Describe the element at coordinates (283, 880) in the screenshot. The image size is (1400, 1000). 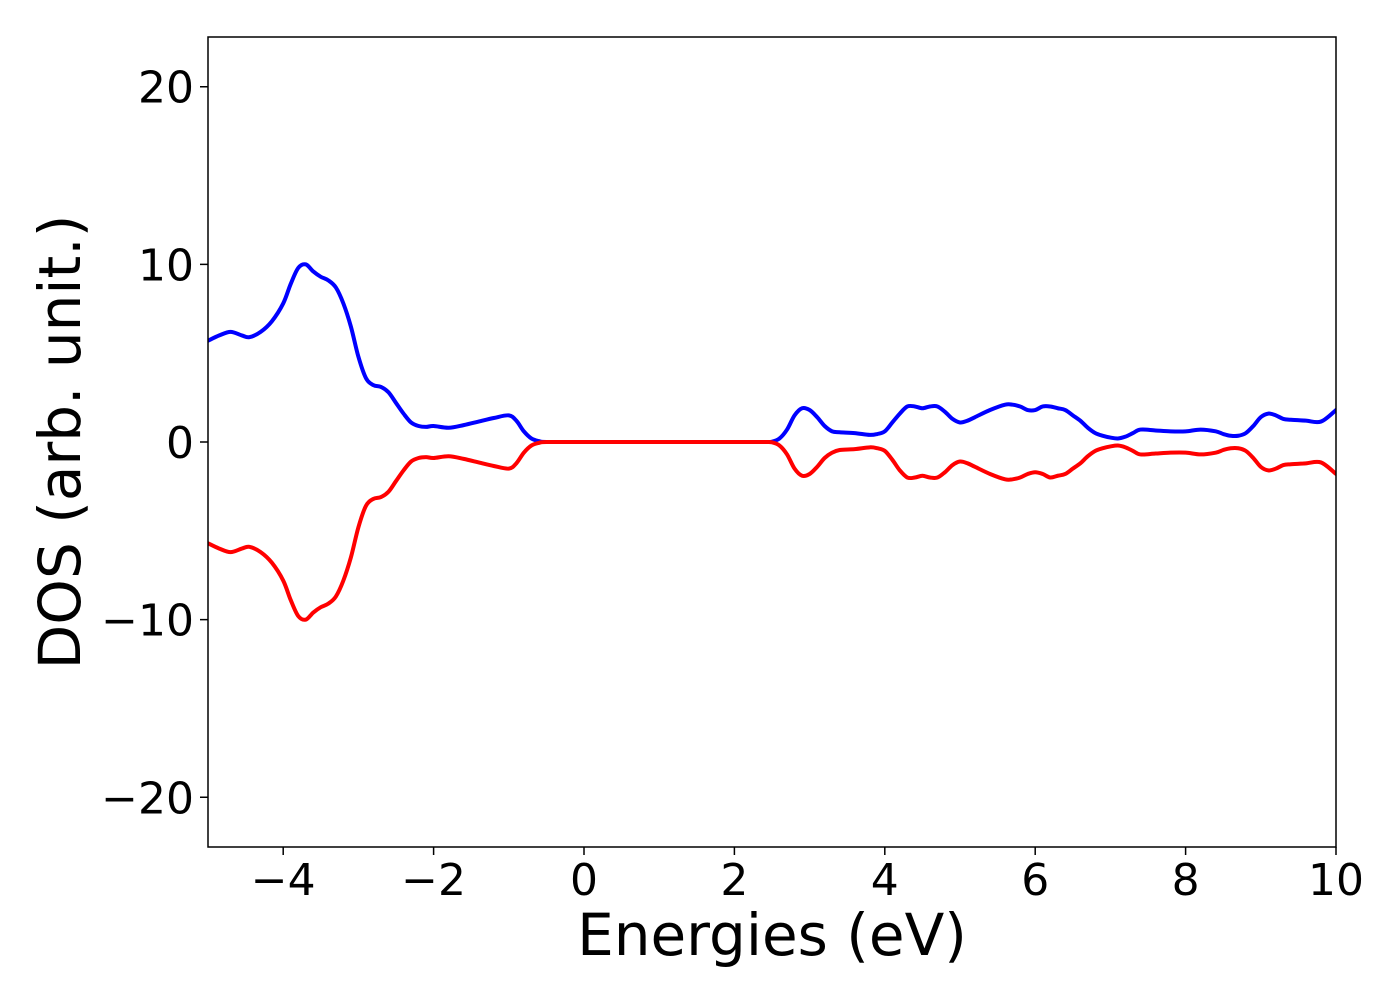
I see `x-tick-label: −4` at that location.